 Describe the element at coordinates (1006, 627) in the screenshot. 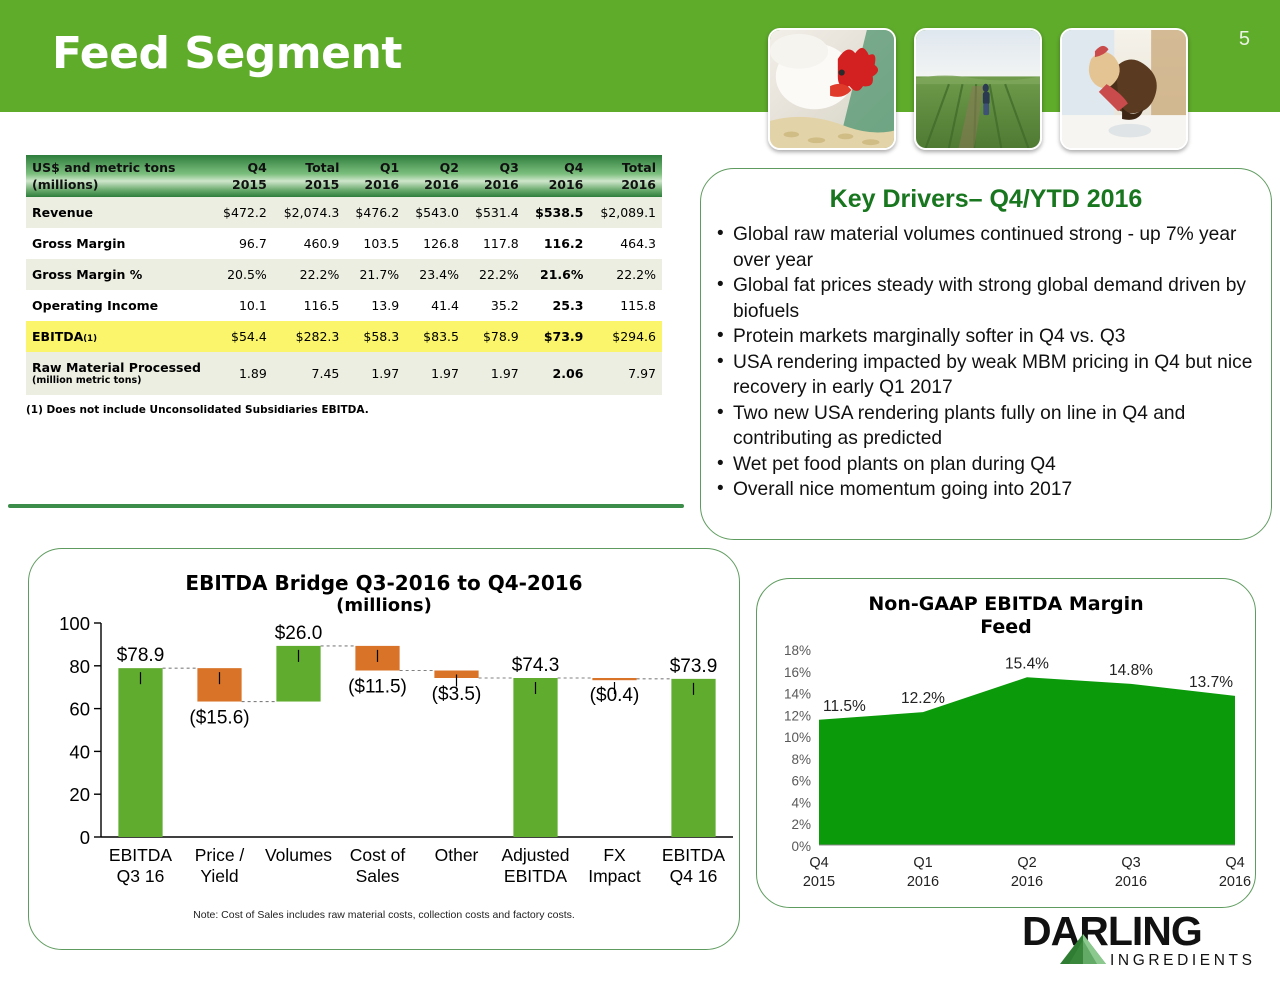

I see `ebitda-margin-subtitle: Feed` at that location.